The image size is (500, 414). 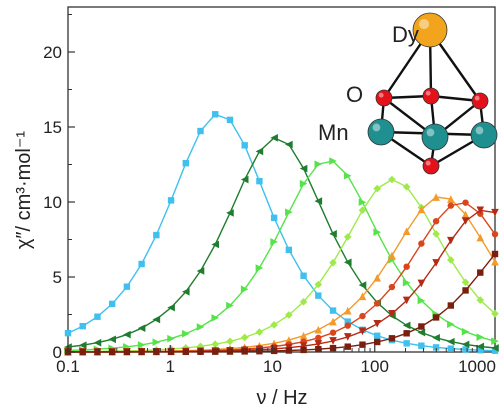 What do you see at coordinates (57, 352) in the screenshot?
I see `y-tick-label: 0` at bounding box center [57, 352].